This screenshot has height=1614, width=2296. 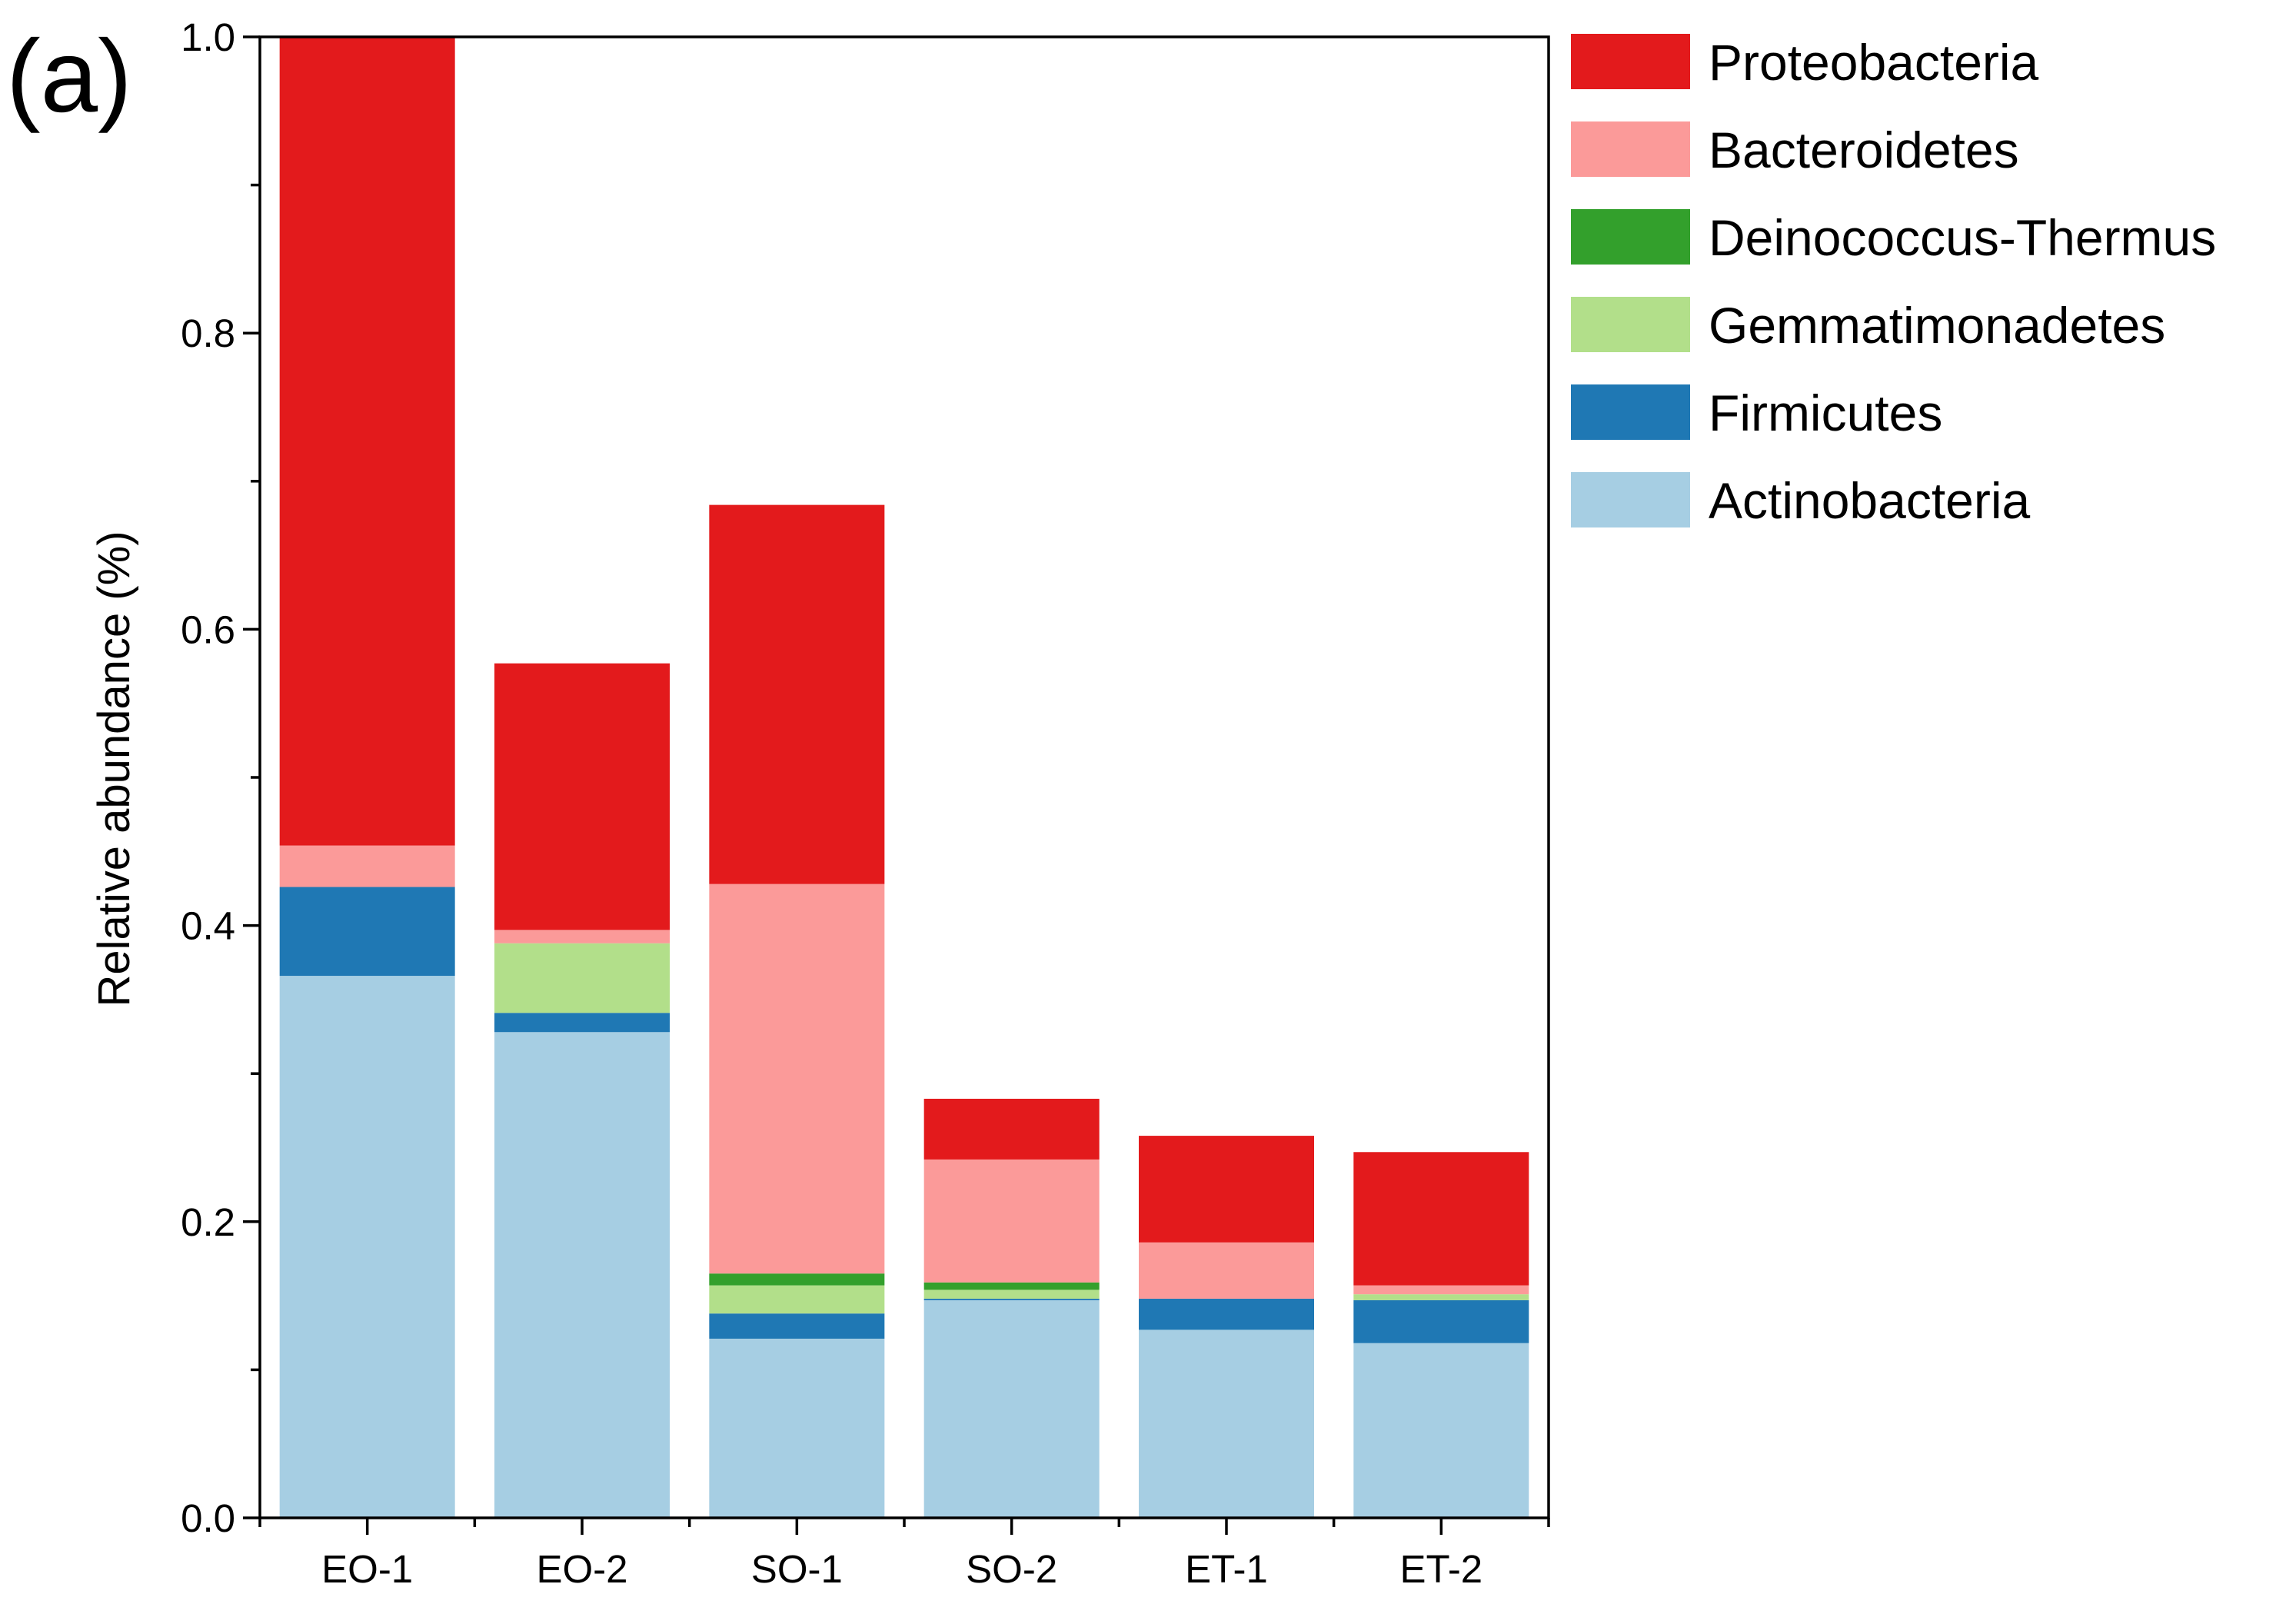 What do you see at coordinates (1011, 1294) in the screenshot?
I see `bar-segment-so-2-gemmatimonadetes` at bounding box center [1011, 1294].